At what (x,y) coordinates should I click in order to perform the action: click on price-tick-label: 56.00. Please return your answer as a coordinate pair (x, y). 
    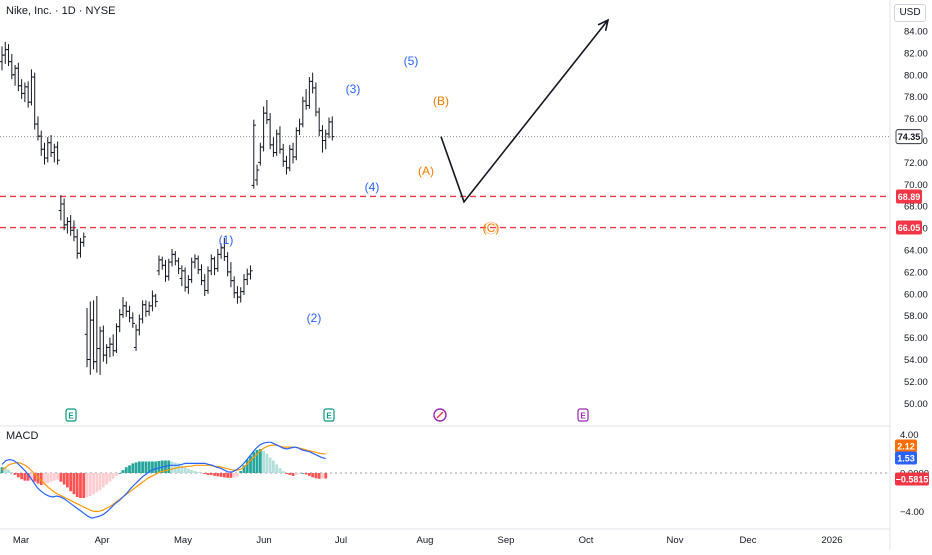
    Looking at the image, I should click on (916, 338).